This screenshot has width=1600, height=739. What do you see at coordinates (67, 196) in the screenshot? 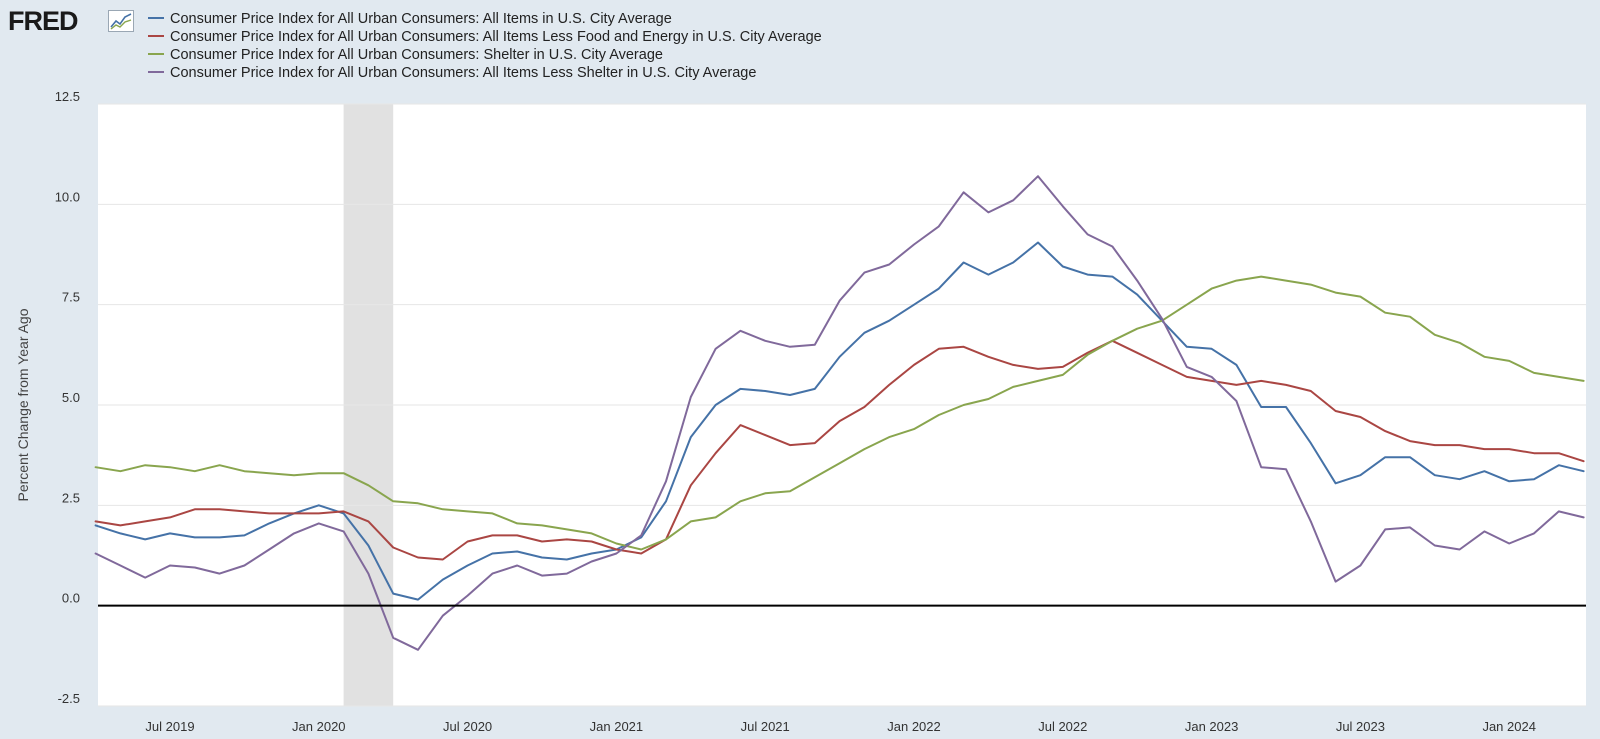
I see `y-tick-label: 10.0` at bounding box center [67, 196].